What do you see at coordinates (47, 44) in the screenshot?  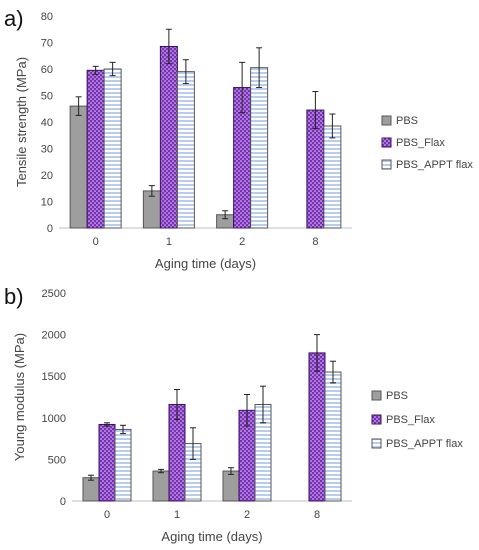 I see `y-tick-label: 70` at bounding box center [47, 44].